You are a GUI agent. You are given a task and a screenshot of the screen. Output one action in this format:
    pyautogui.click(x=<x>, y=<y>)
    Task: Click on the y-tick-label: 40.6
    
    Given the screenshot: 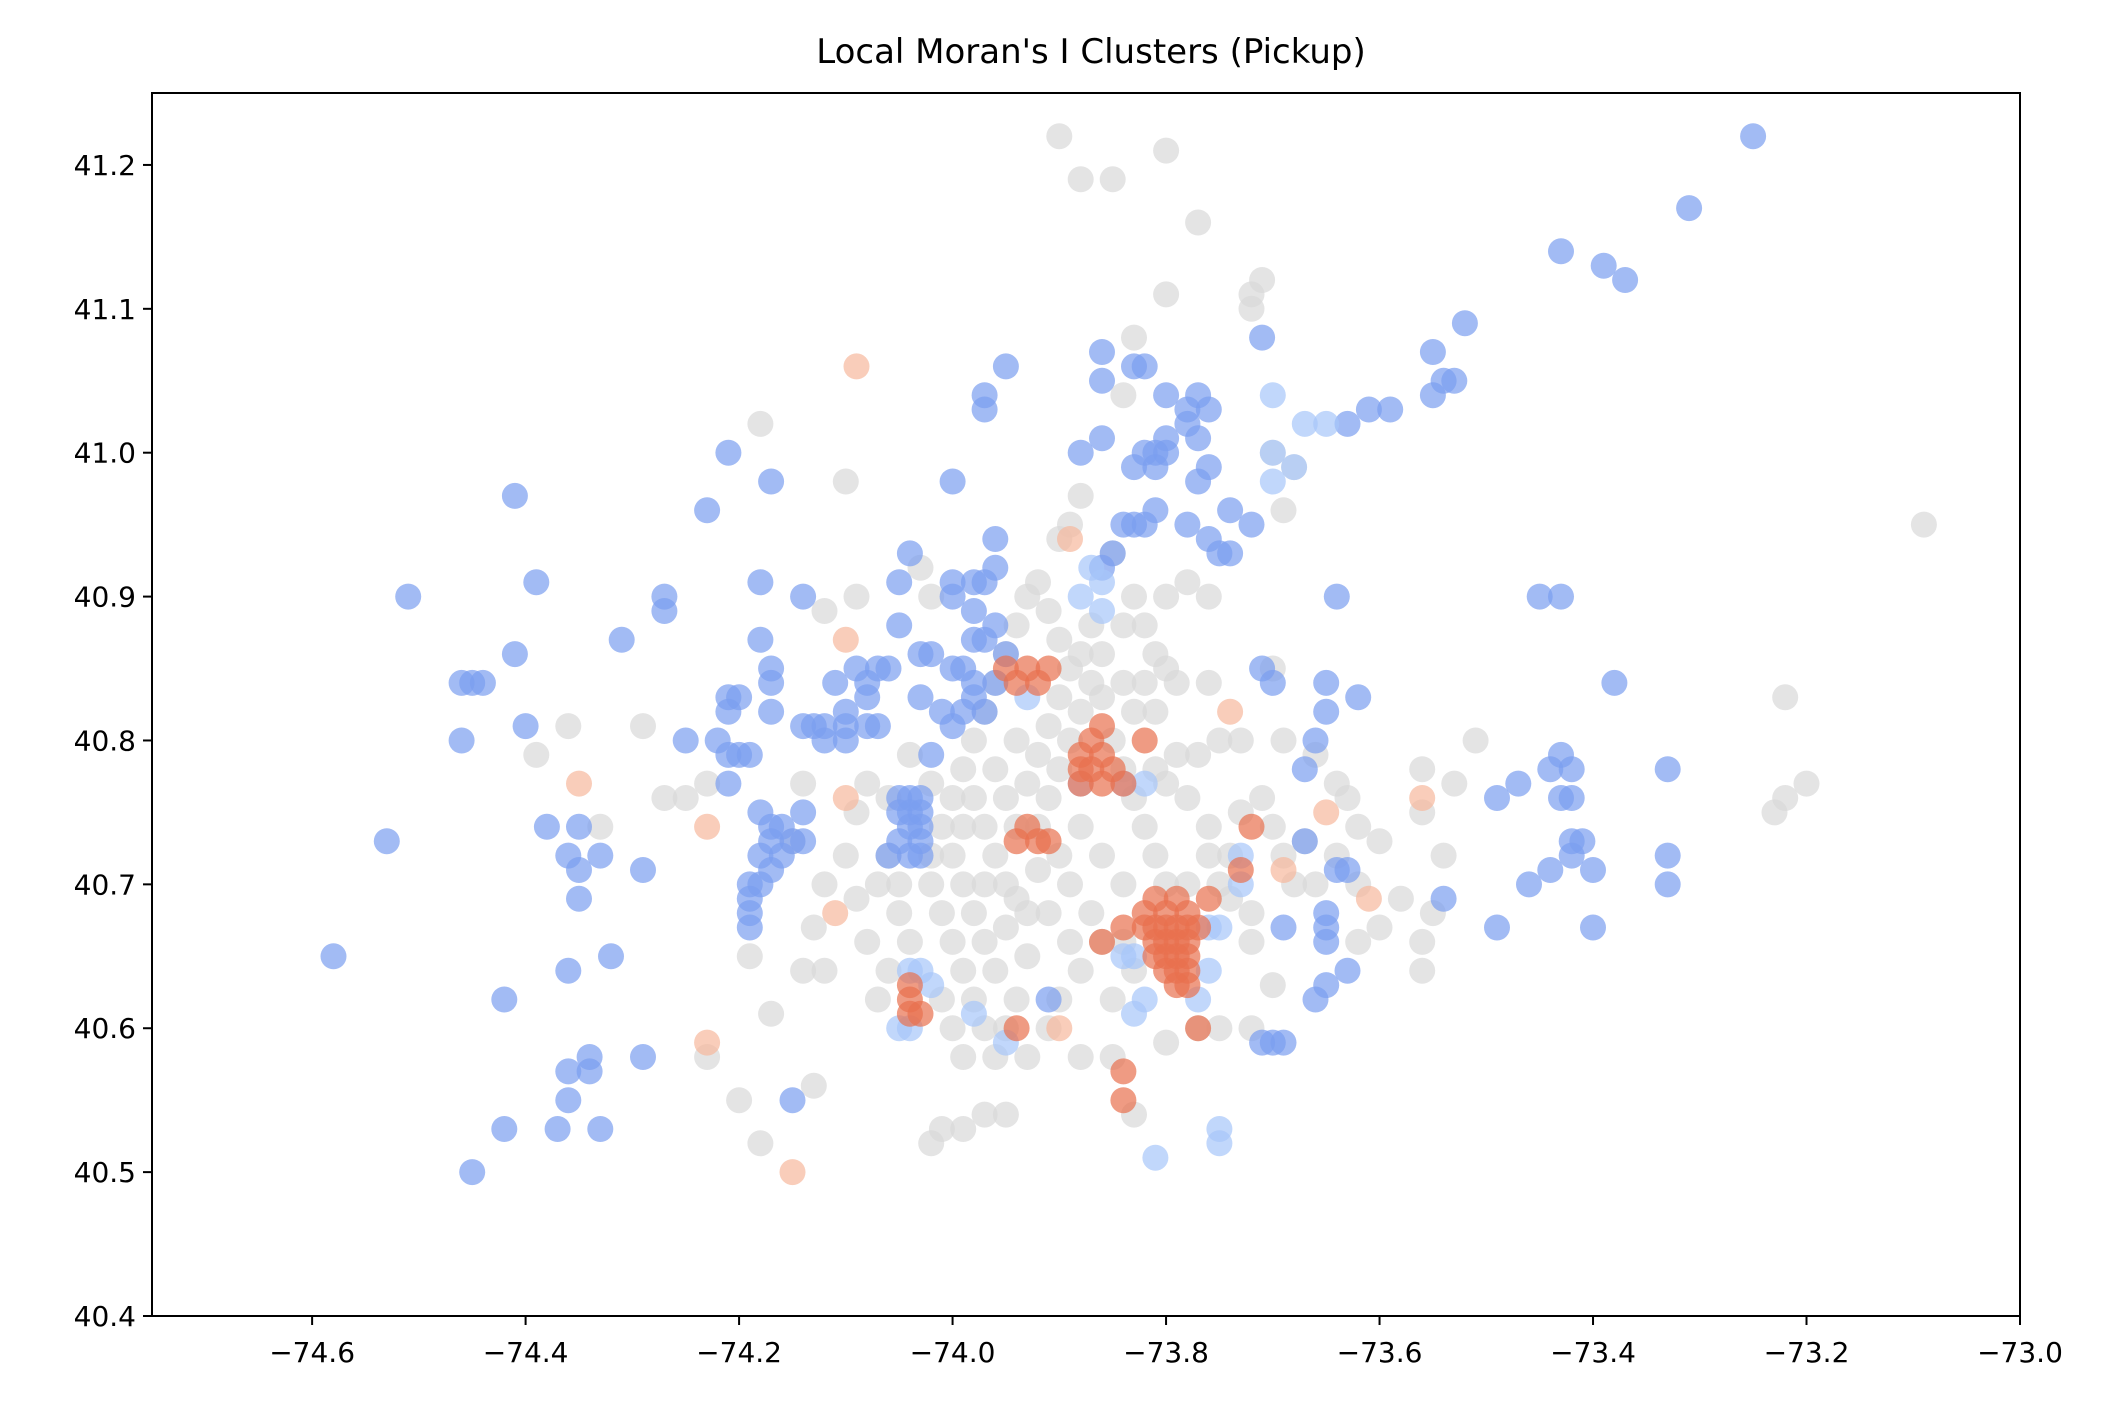 What is the action you would take?
    pyautogui.click(x=105, y=1028)
    